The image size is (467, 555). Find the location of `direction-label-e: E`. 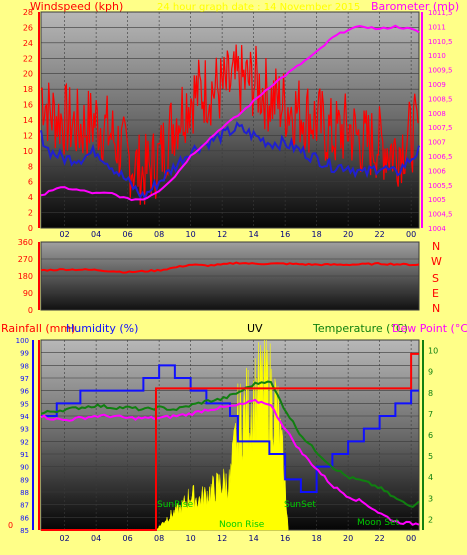

direction-label-e: E is located at coordinates (435, 293).